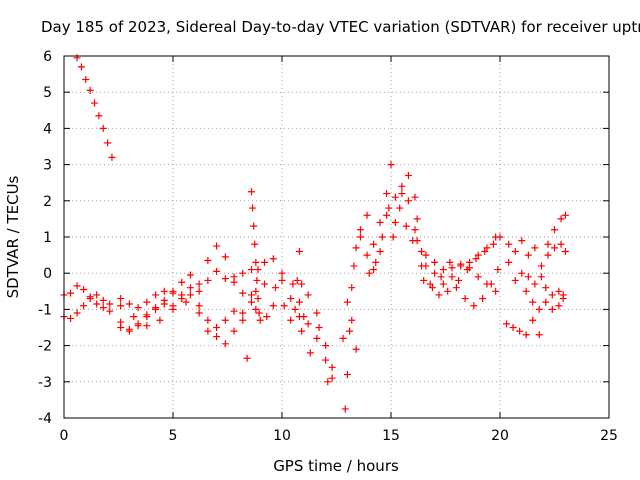 This screenshot has height=480, width=640. What do you see at coordinates (609, 436) in the screenshot?
I see `x-tick-label: 25` at bounding box center [609, 436].